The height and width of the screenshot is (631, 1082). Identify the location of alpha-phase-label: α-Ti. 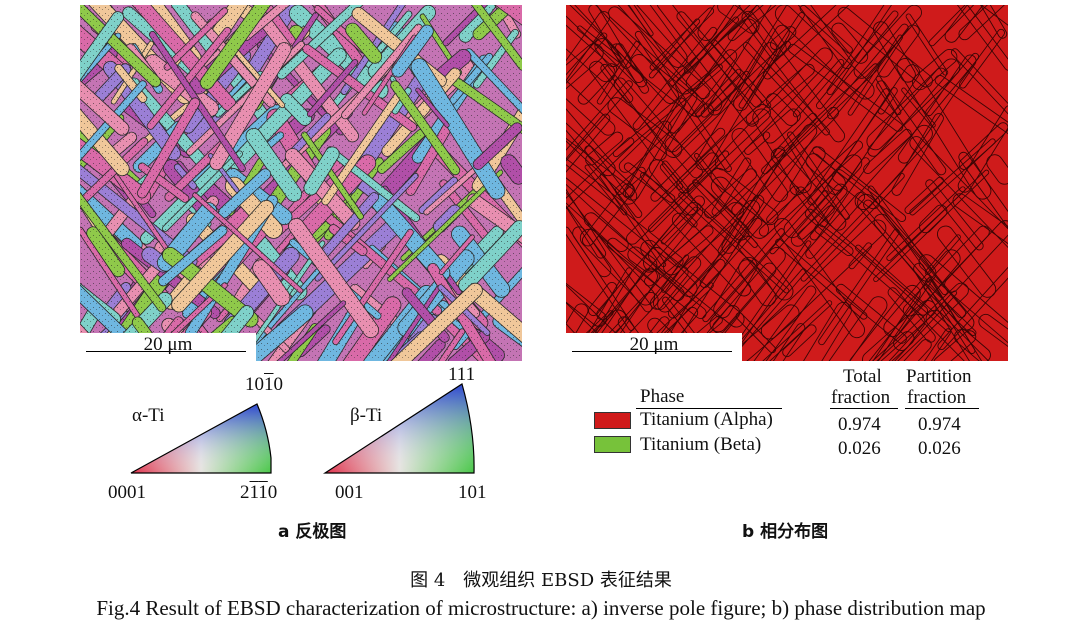
(148, 415).